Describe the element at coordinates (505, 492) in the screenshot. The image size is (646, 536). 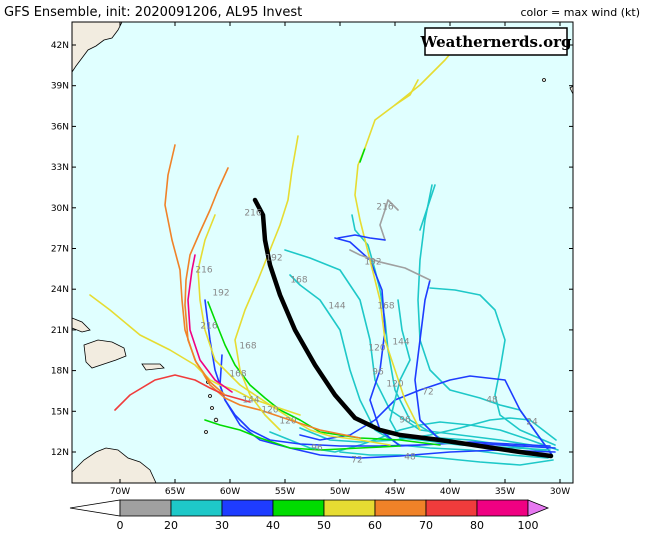
I see `lon-label: 35W` at that location.